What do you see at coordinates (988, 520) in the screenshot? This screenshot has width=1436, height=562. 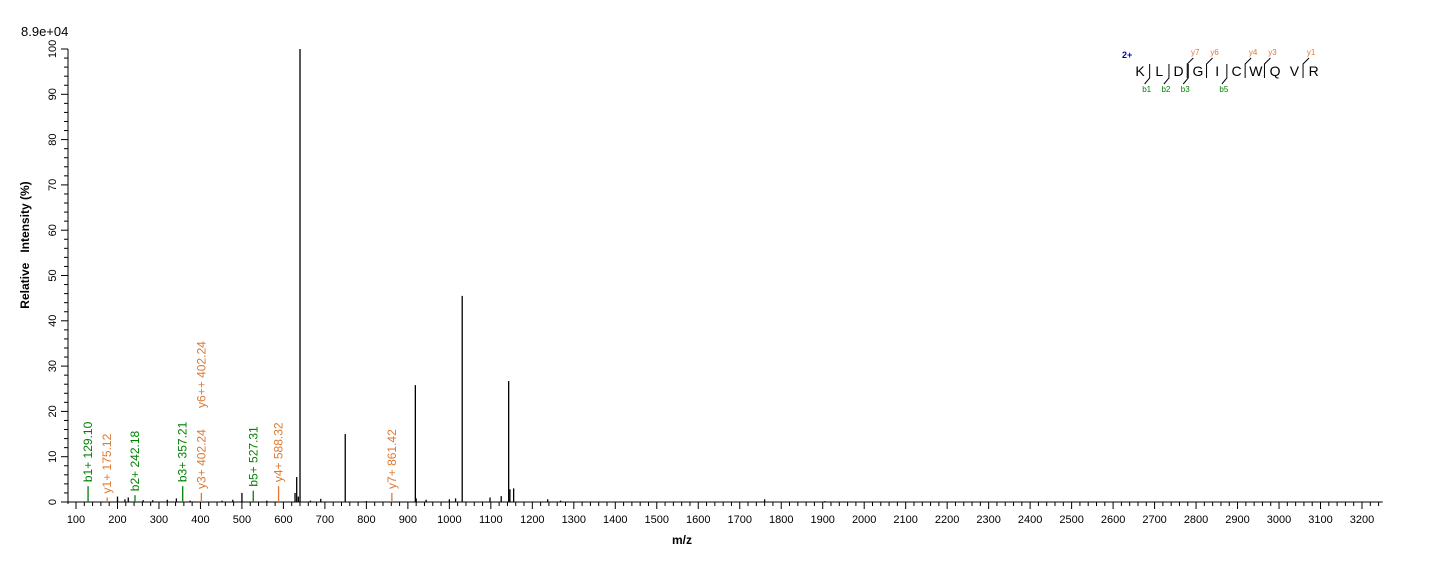 I see `x-tick-label: 2300` at bounding box center [988, 520].